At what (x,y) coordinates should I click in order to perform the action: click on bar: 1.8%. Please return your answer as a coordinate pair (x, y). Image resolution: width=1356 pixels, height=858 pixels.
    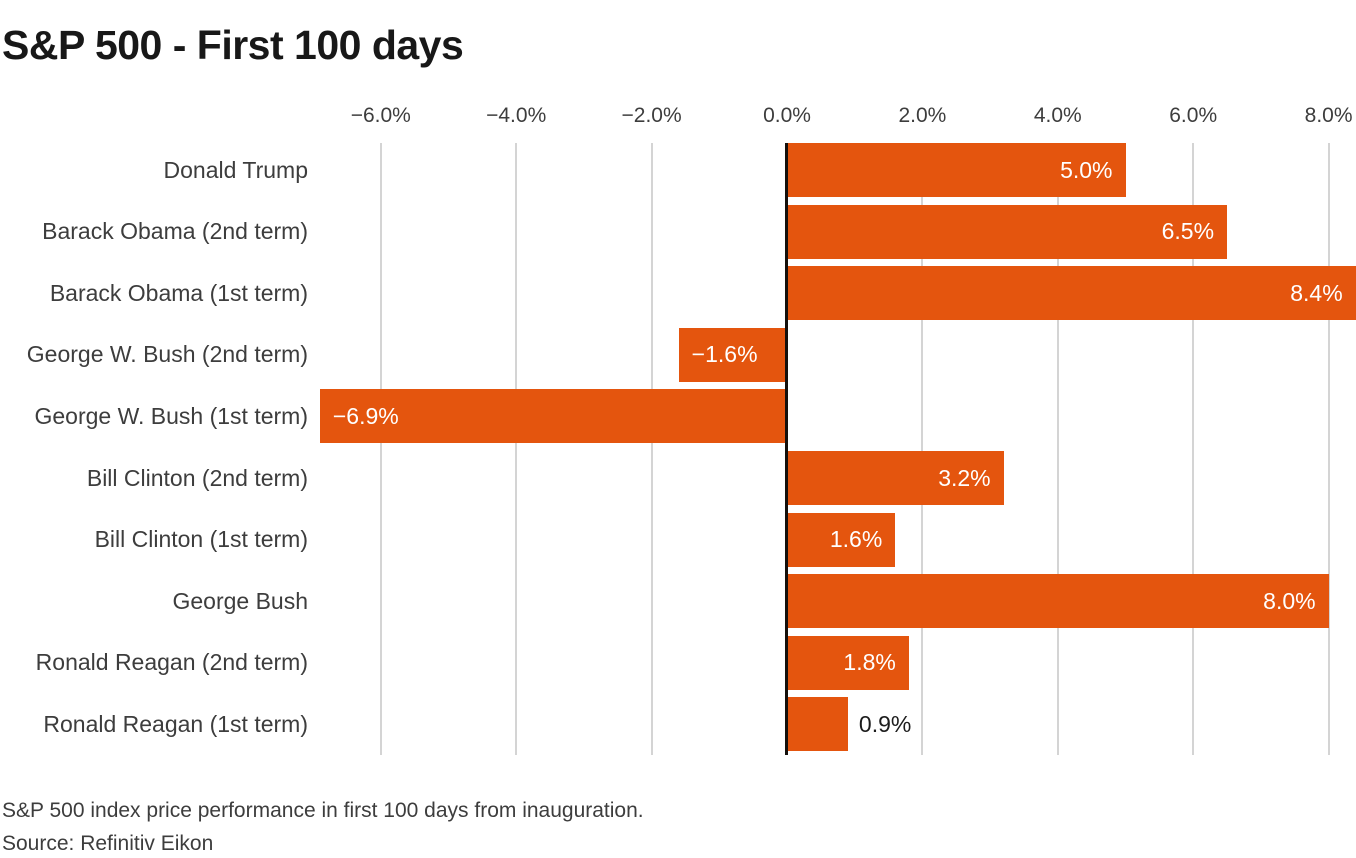
    Looking at the image, I should click on (848, 662).